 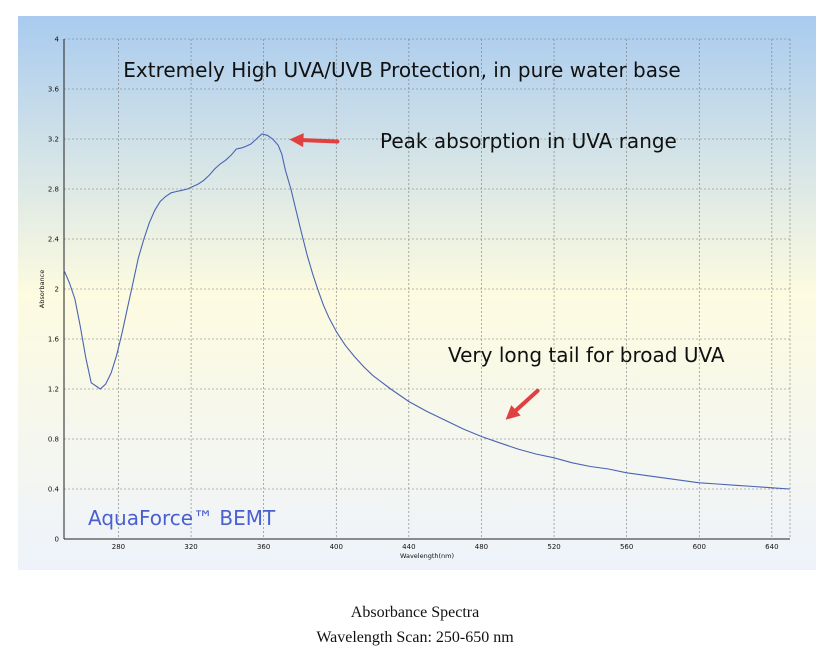 What do you see at coordinates (771, 547) in the screenshot?
I see `x-tick-label: 640` at bounding box center [771, 547].